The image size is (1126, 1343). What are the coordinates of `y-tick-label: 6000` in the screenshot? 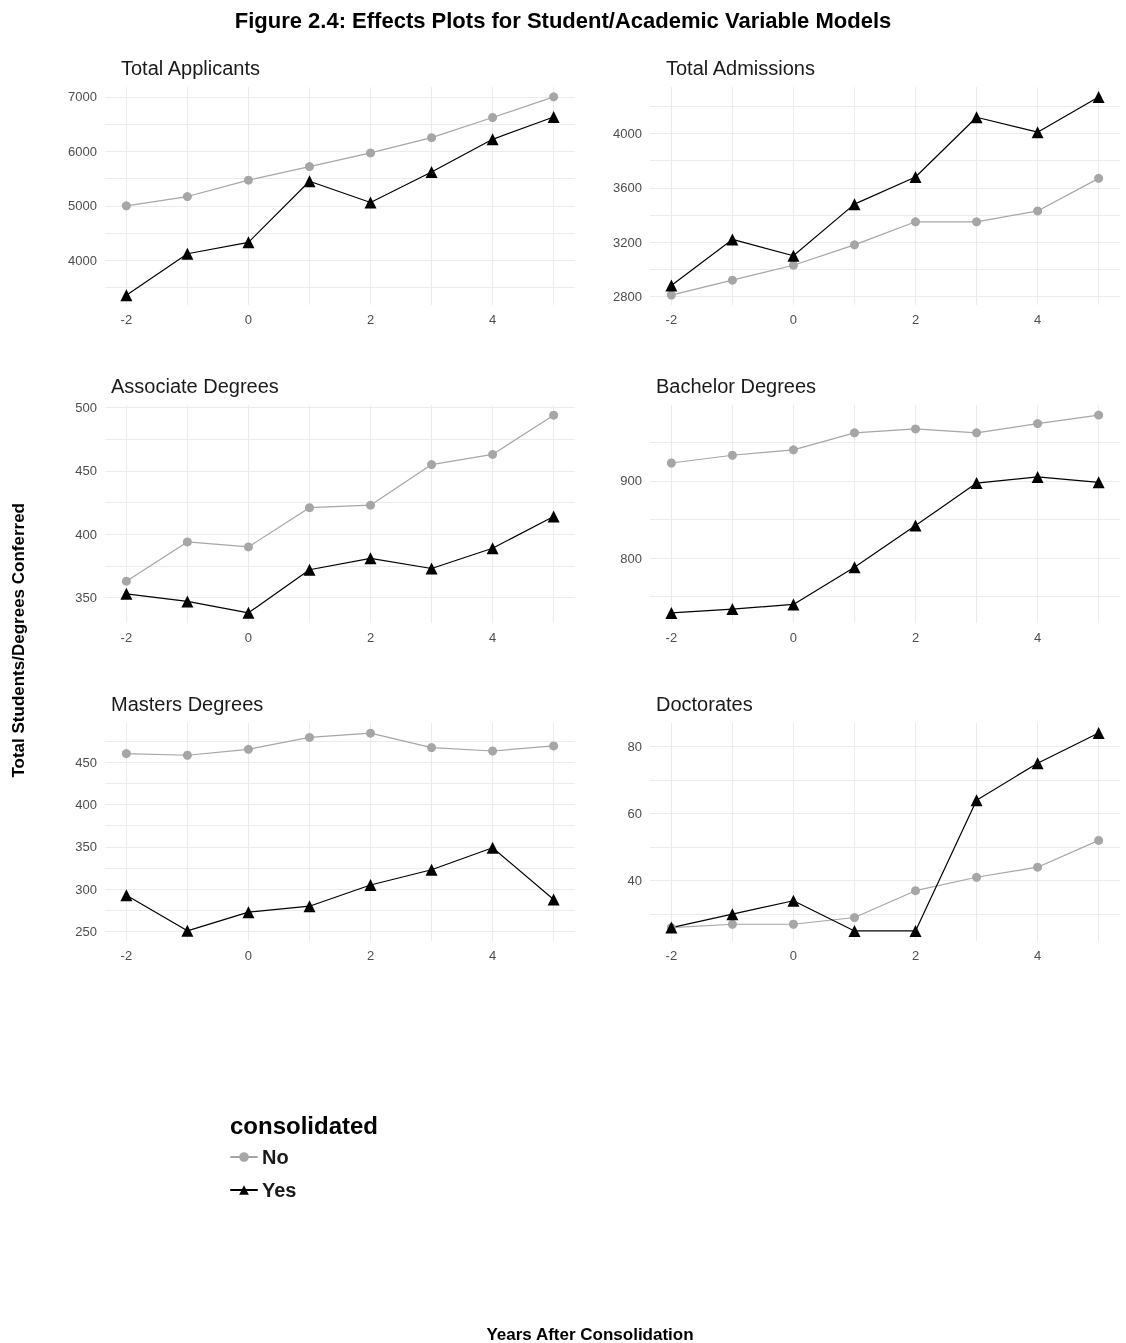 It's located at (82, 151).